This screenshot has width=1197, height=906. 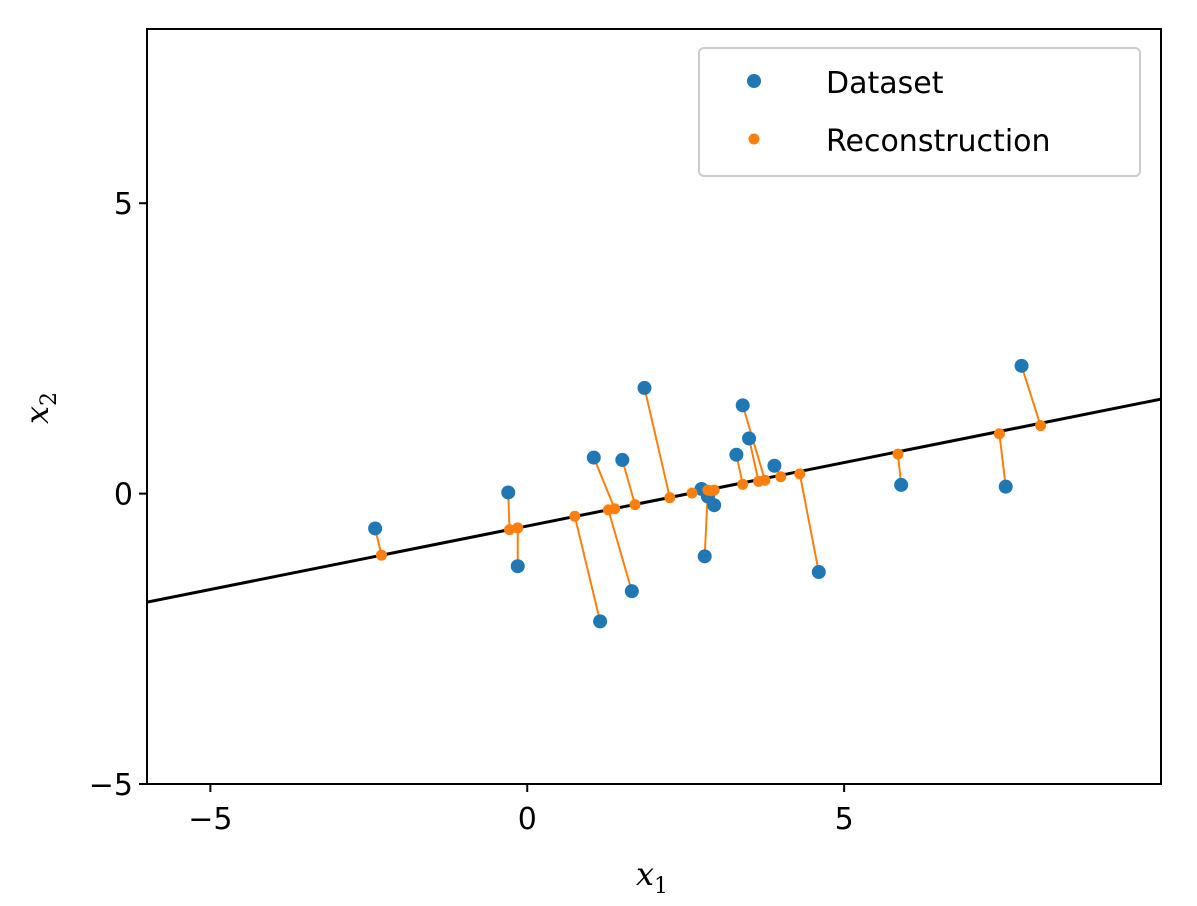 What do you see at coordinates (645, 874) in the screenshot?
I see `x-axis-label-main: x` at bounding box center [645, 874].